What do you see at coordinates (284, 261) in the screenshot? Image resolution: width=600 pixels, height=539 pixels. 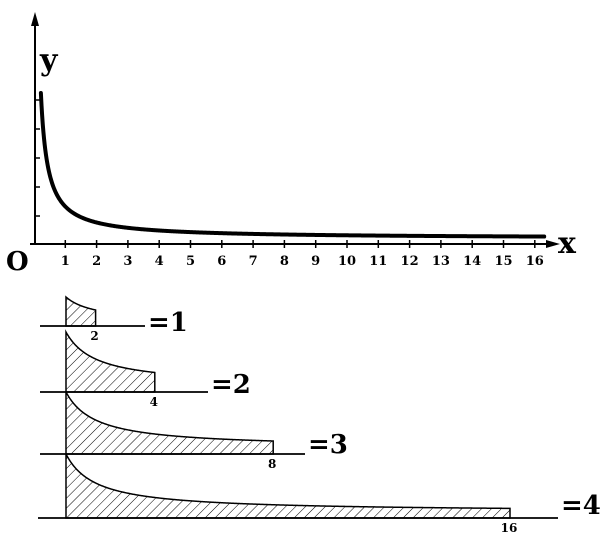 I see `x-tick-label: 8` at bounding box center [284, 261].